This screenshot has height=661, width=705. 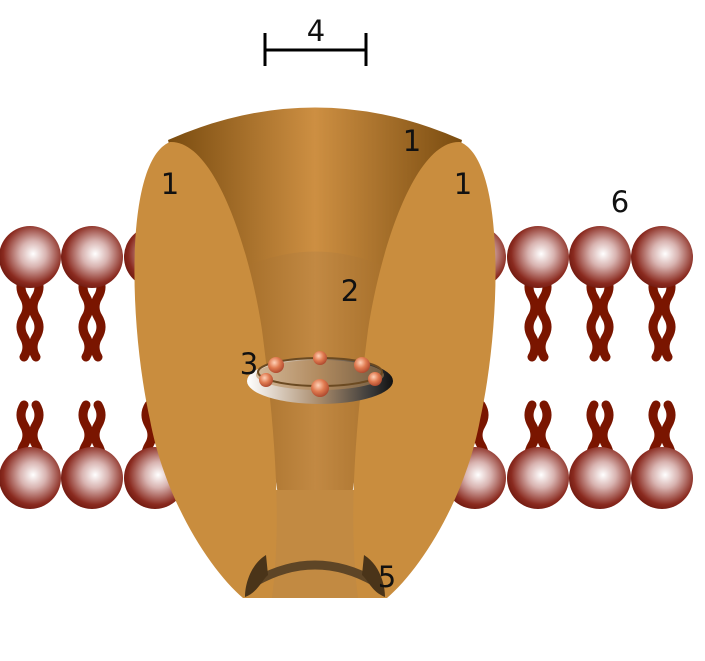 I want to click on right-domain, so click(x=424, y=369).